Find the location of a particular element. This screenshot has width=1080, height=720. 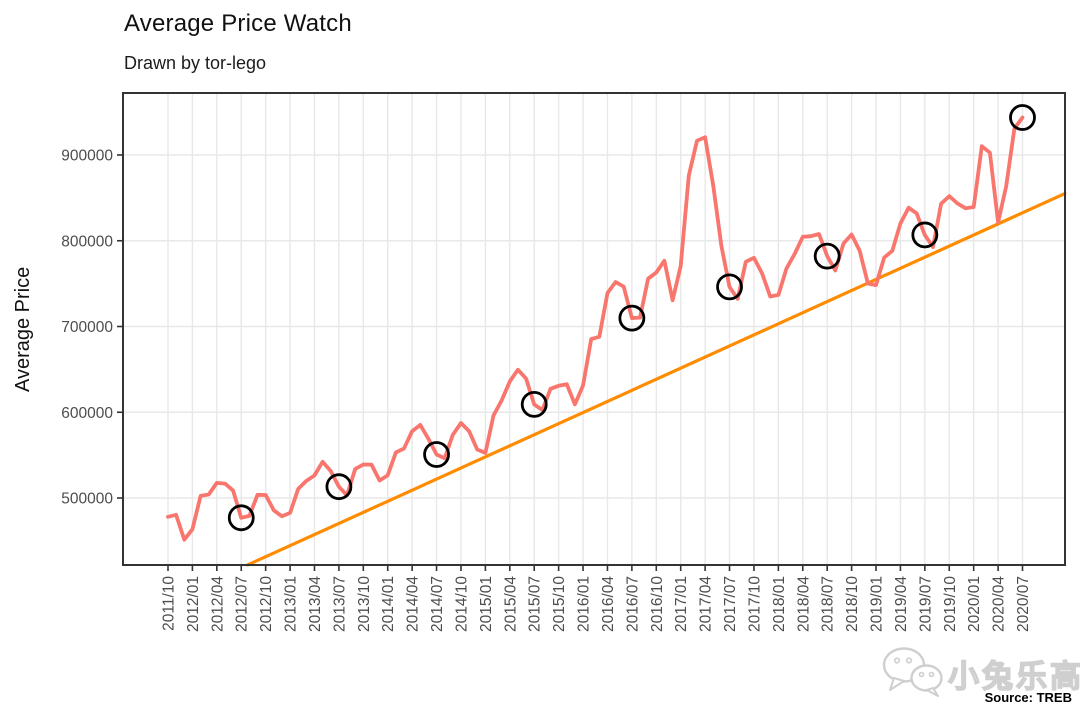

svg-text: 2016/01 is located at coordinates (584, 604).